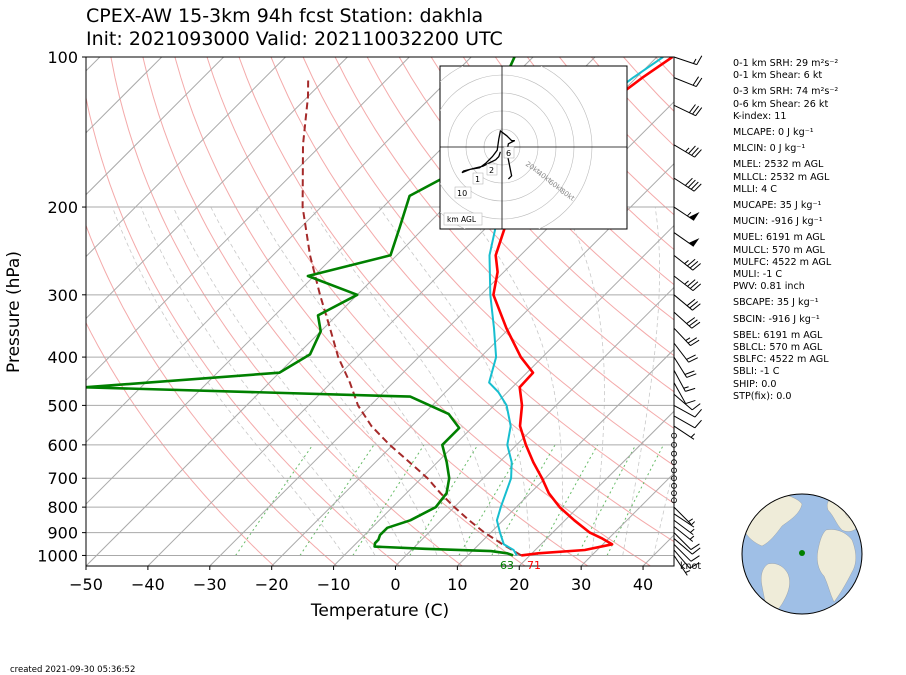 The width and height of the screenshot is (906, 675). Describe the element at coordinates (62, 57) in the screenshot. I see `y-tick-label: 100` at that location.